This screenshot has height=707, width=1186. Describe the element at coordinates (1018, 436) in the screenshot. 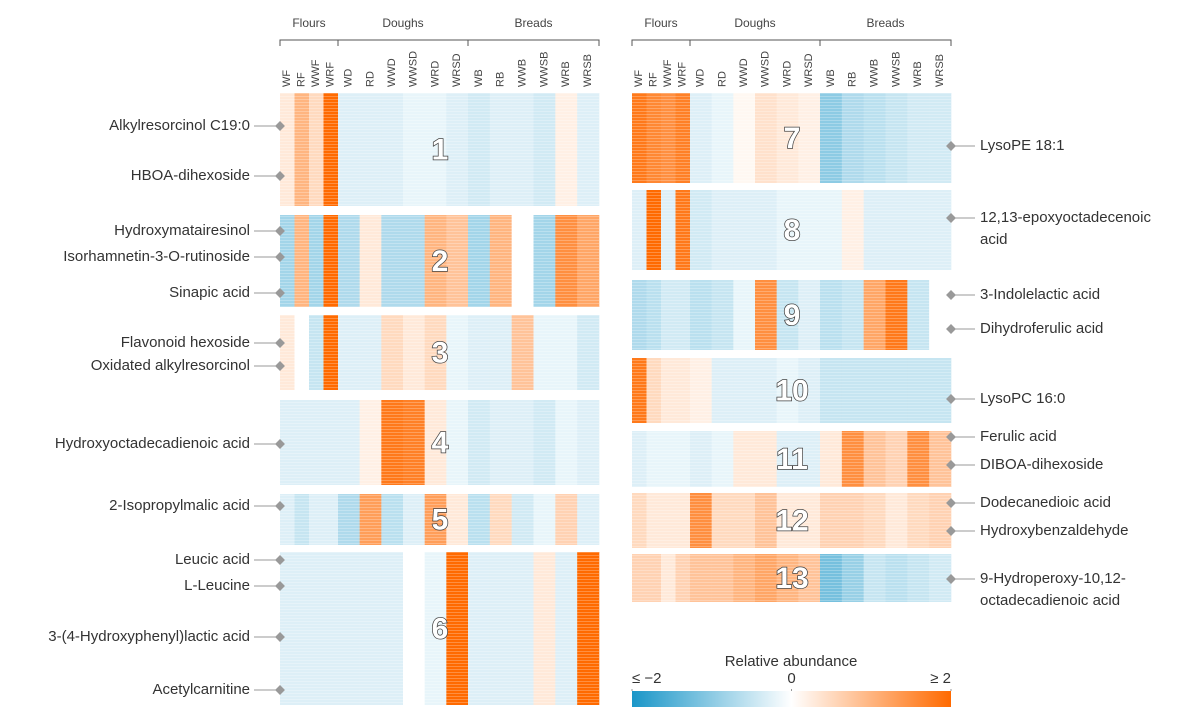

I see `annotation: Ferulic acid` at that location.